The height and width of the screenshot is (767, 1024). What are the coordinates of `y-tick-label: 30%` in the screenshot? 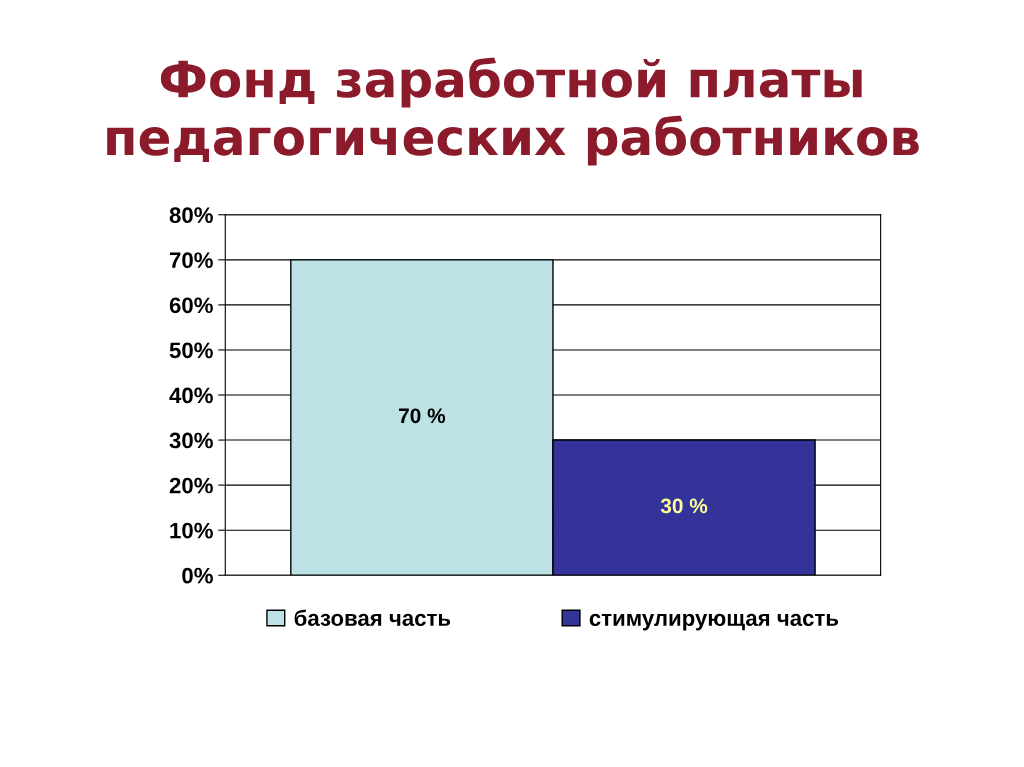 It's located at (191, 440).